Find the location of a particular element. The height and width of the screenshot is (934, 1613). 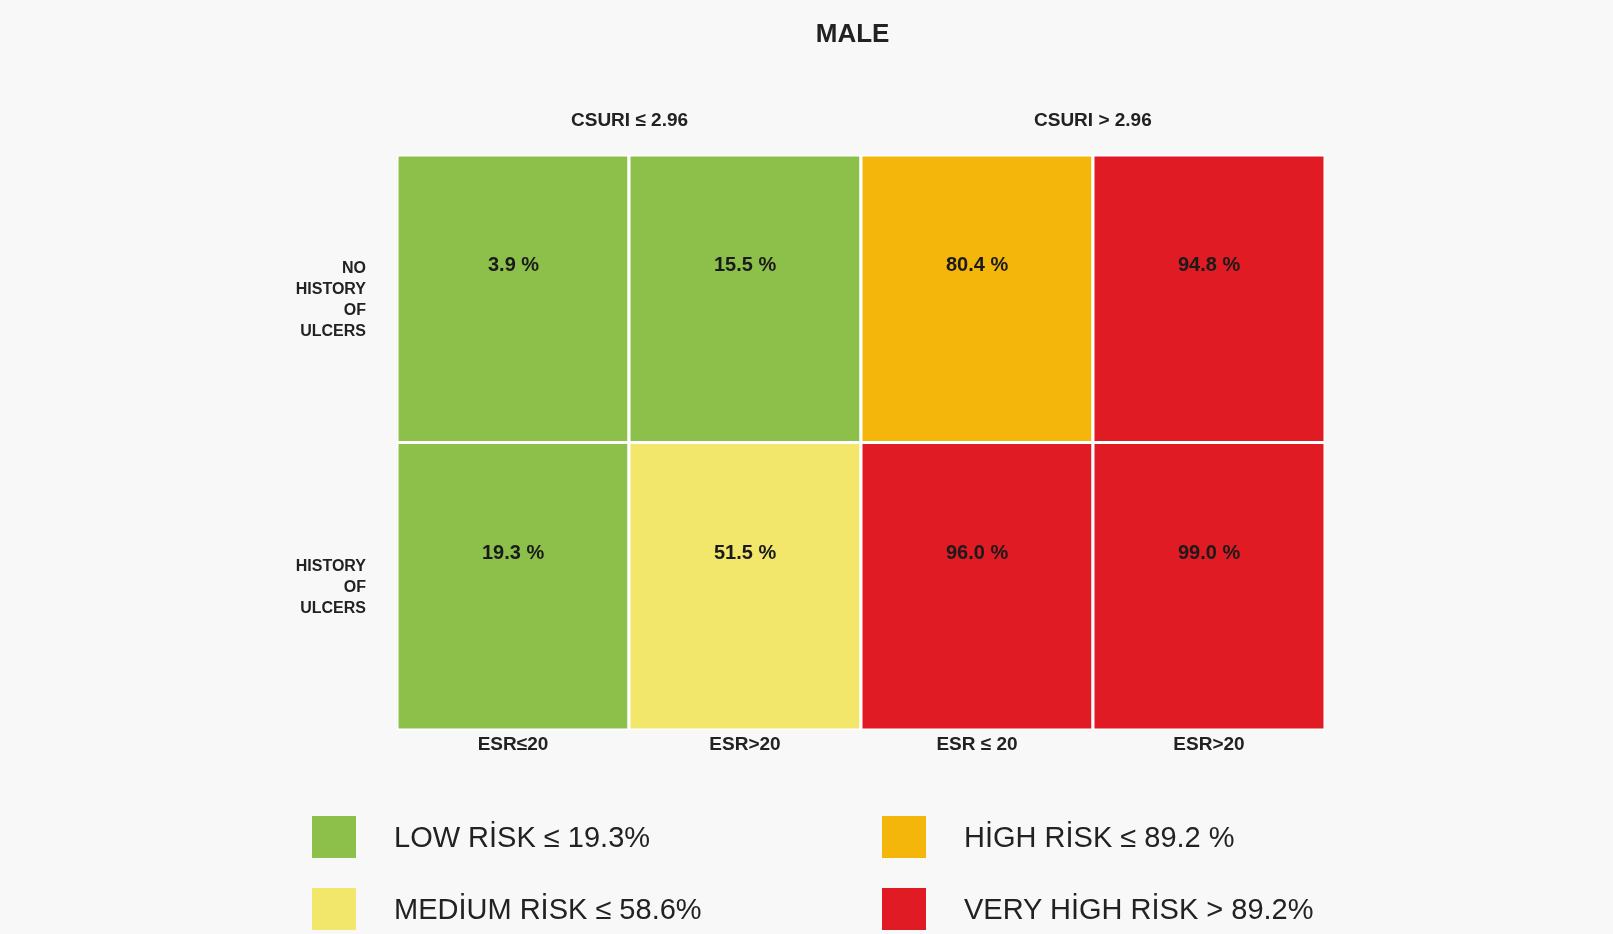

chart-title: MALE is located at coordinates (852, 32).